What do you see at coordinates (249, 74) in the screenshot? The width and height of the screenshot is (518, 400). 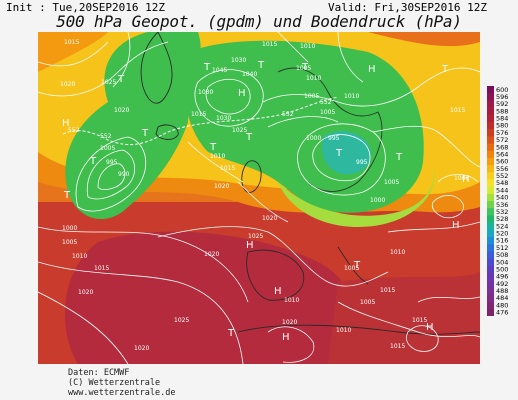 I see `isobar-label: 1040` at bounding box center [249, 74].